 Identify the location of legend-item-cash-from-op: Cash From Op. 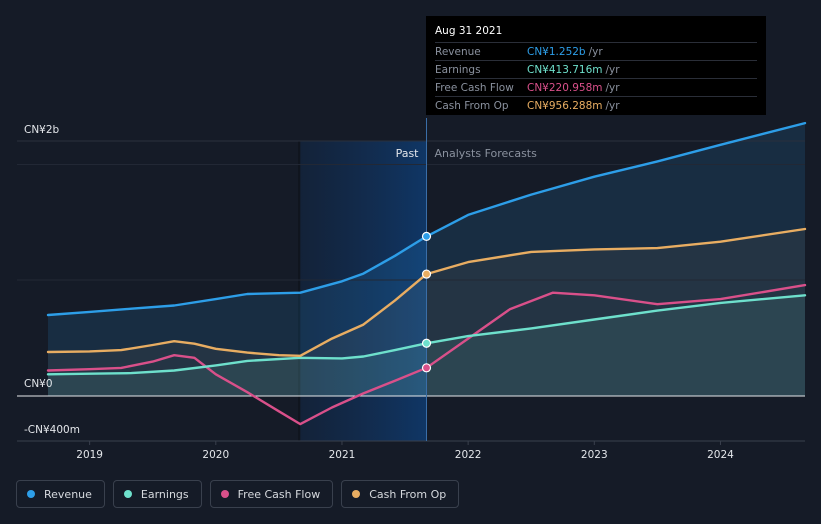
(400, 494).